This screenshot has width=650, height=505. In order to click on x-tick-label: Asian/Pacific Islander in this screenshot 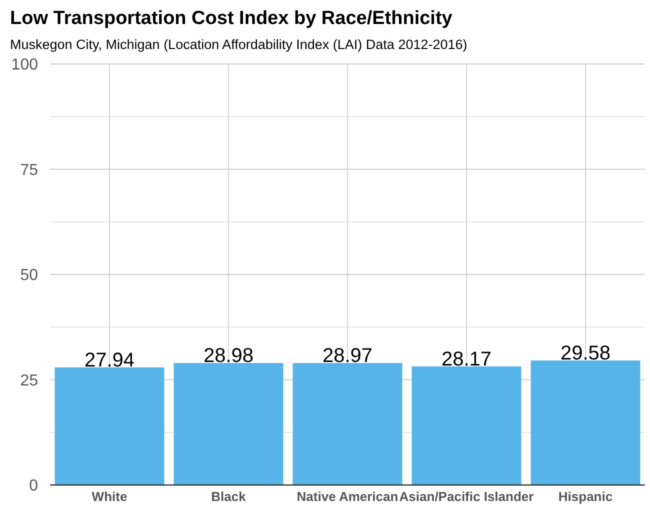, I will do `click(466, 496)`.